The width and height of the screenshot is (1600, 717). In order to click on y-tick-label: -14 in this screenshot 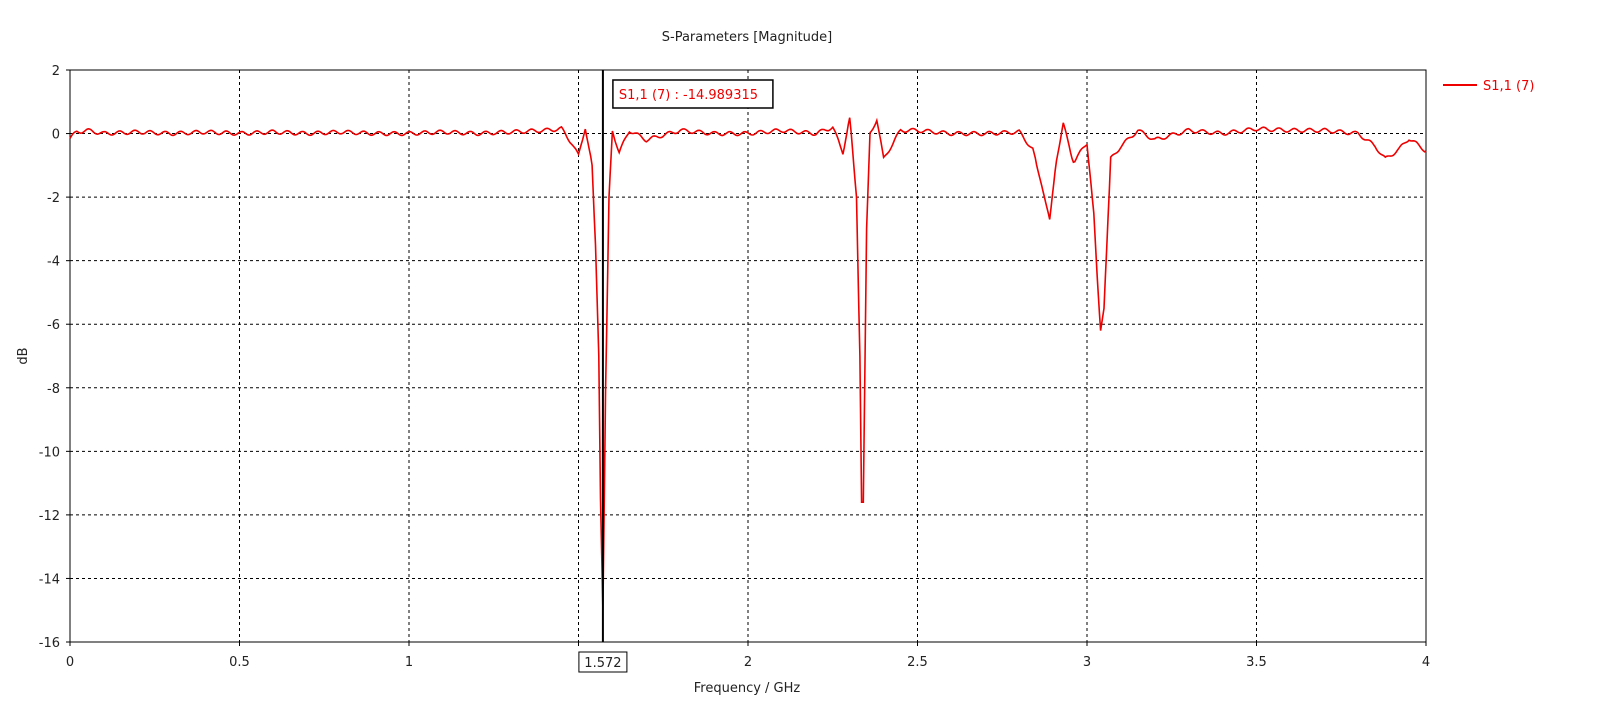, I will do `click(49, 579)`.